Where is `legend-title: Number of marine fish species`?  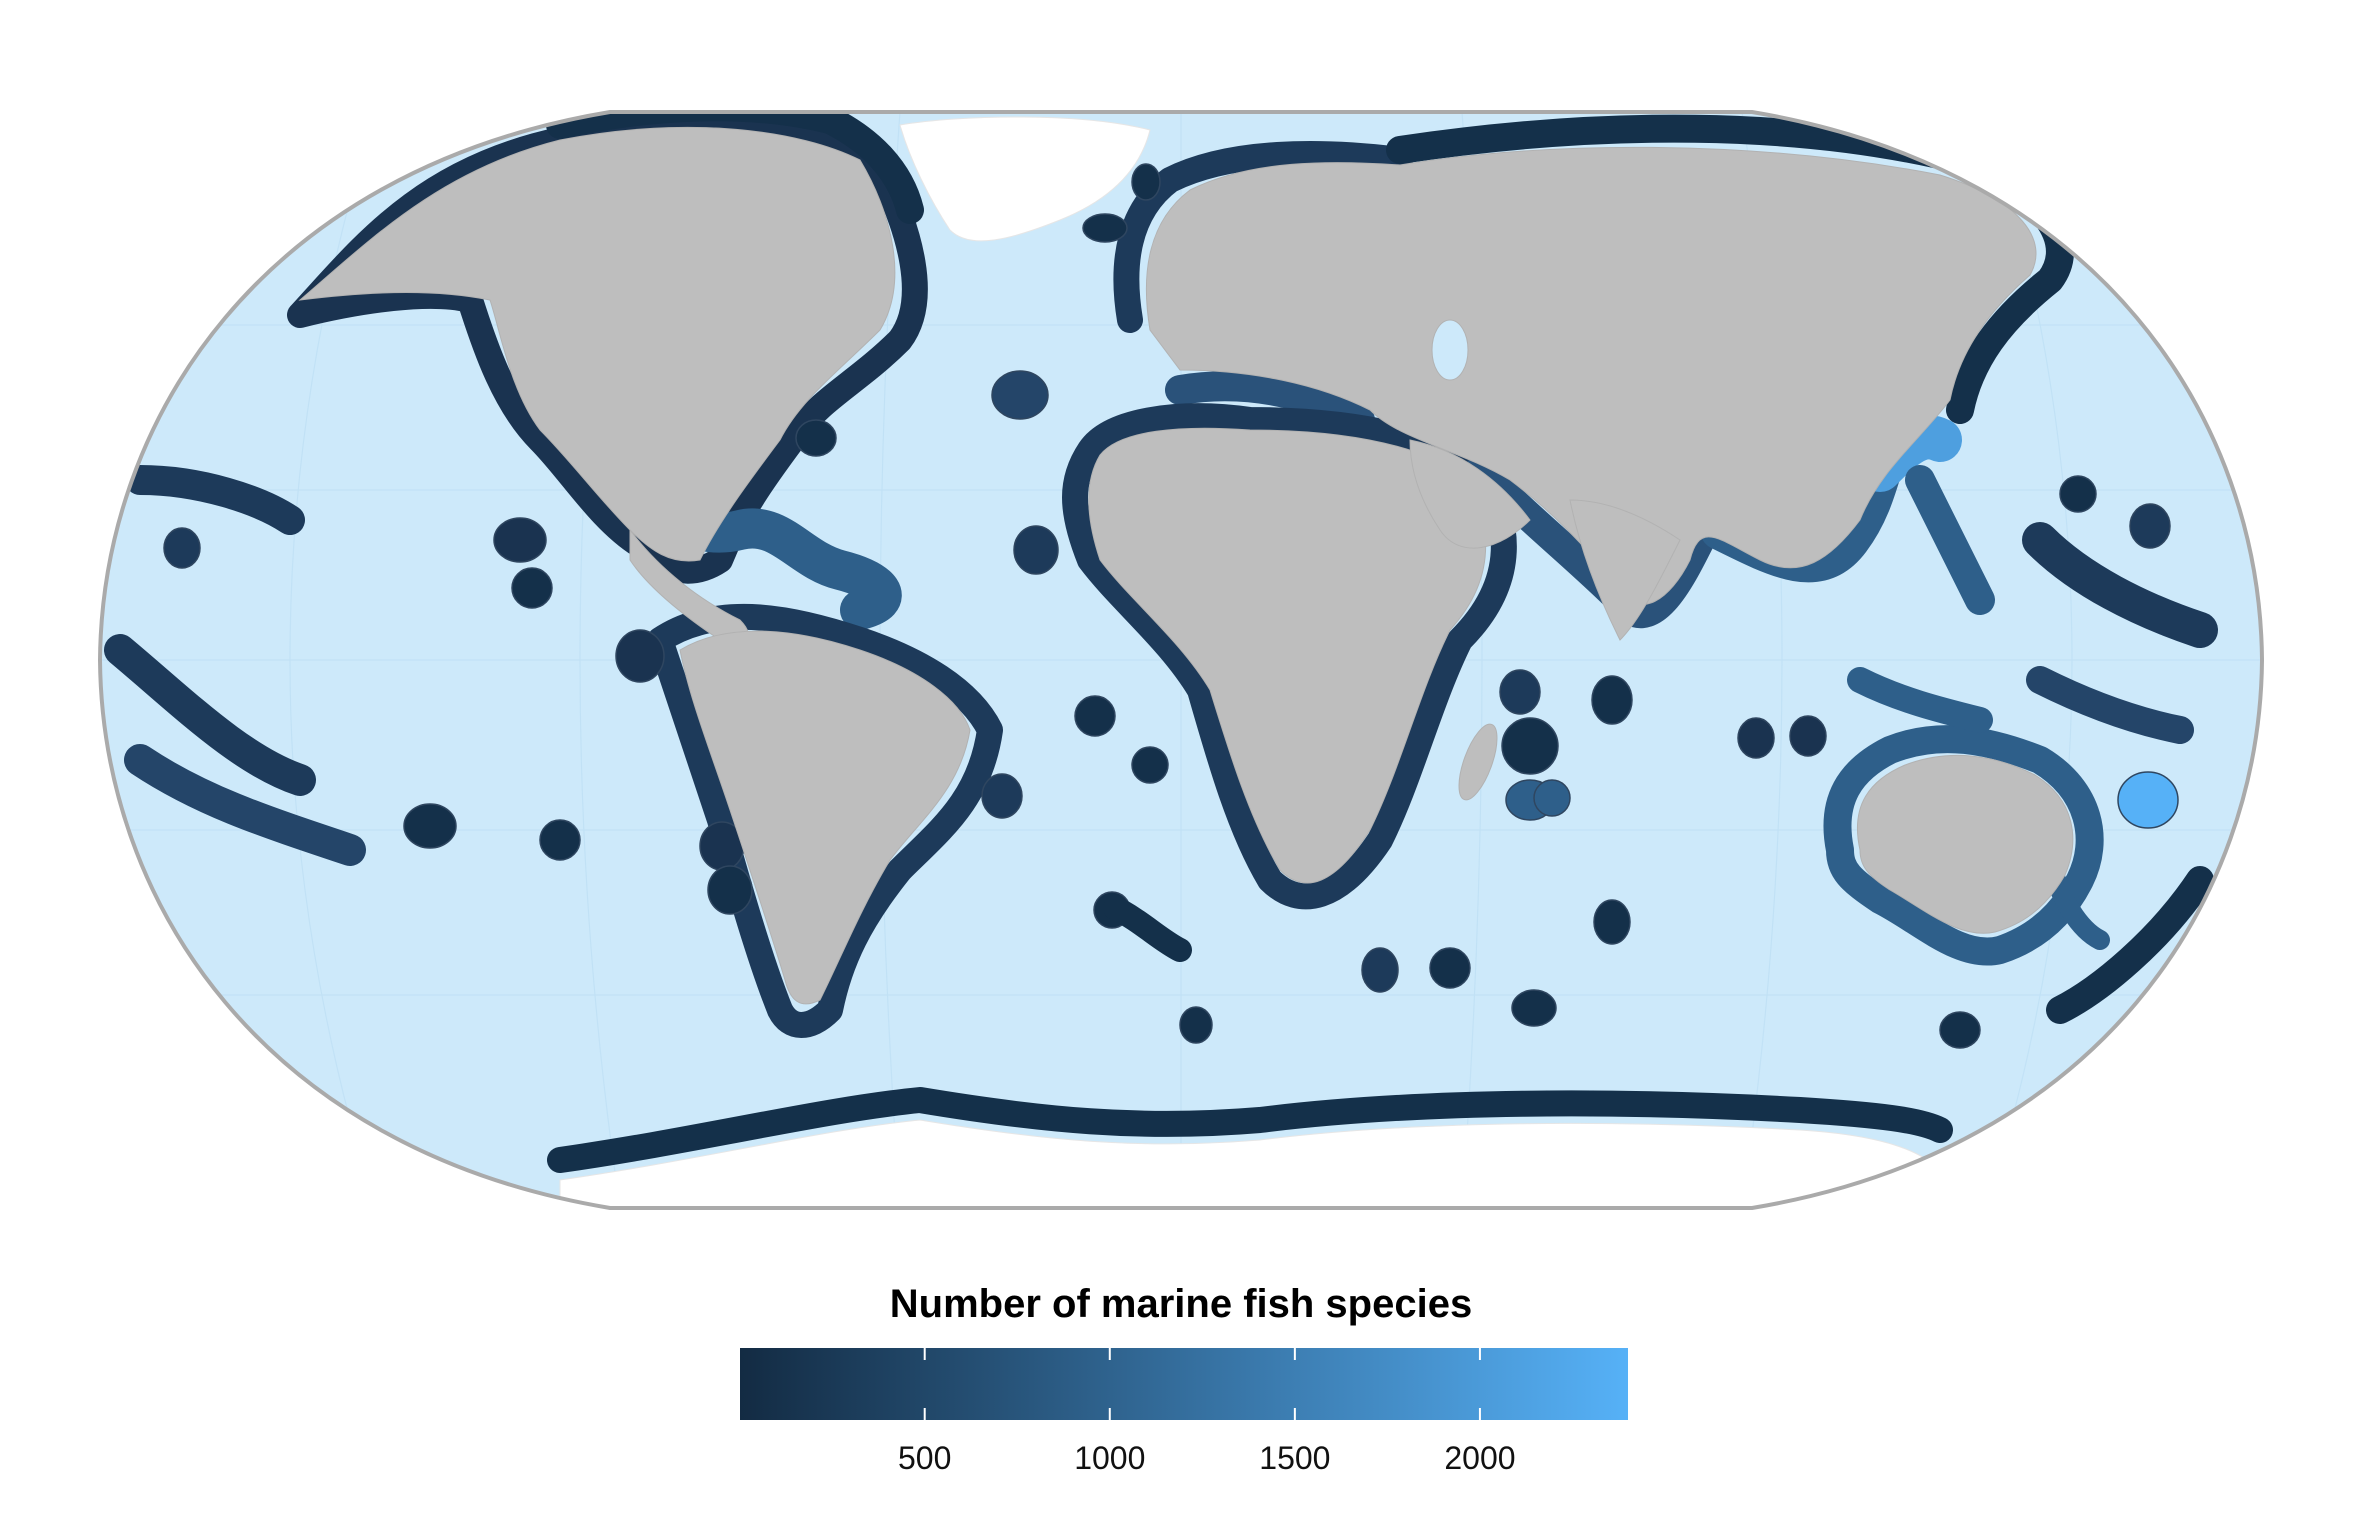 legend-title: Number of marine fish species is located at coordinates (1181, 1304).